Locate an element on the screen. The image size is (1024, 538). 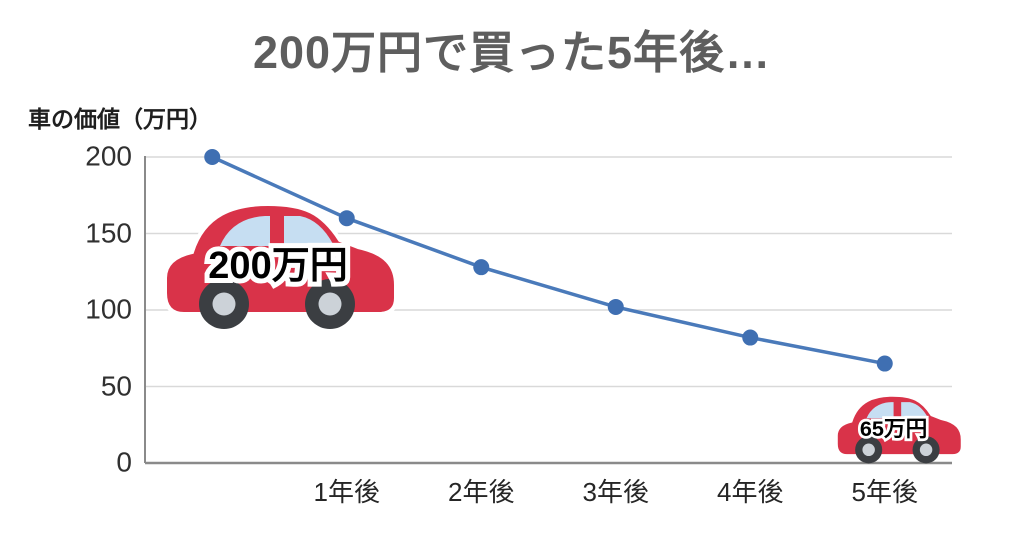
purchase-price-label: 200万円 is located at coordinates (277, 266).